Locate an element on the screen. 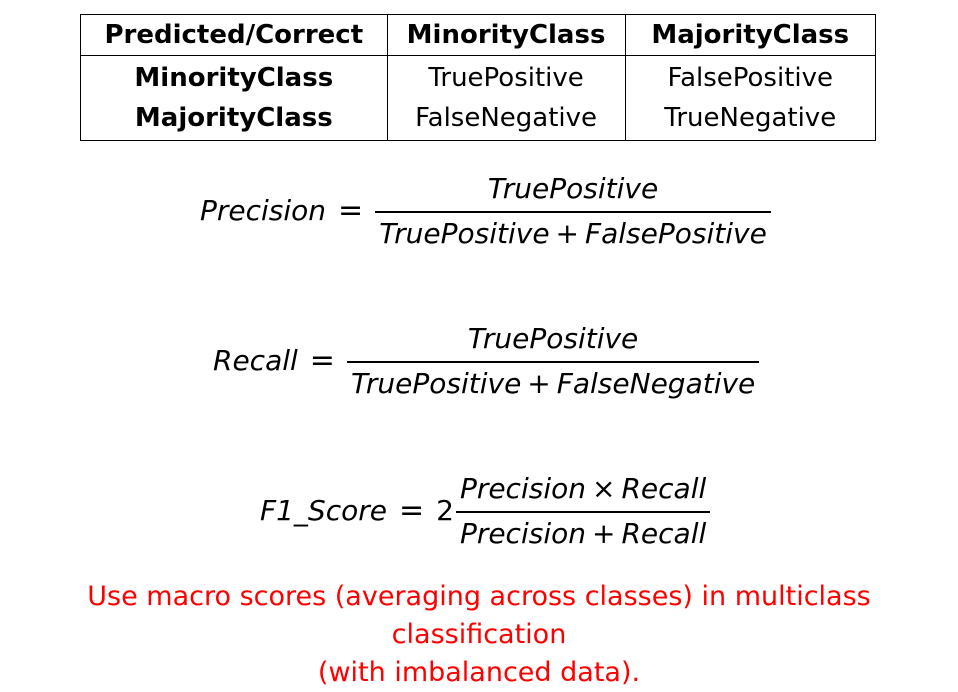  table-row: MinorityClass TruePositive FalsePositive is located at coordinates (478, 76).